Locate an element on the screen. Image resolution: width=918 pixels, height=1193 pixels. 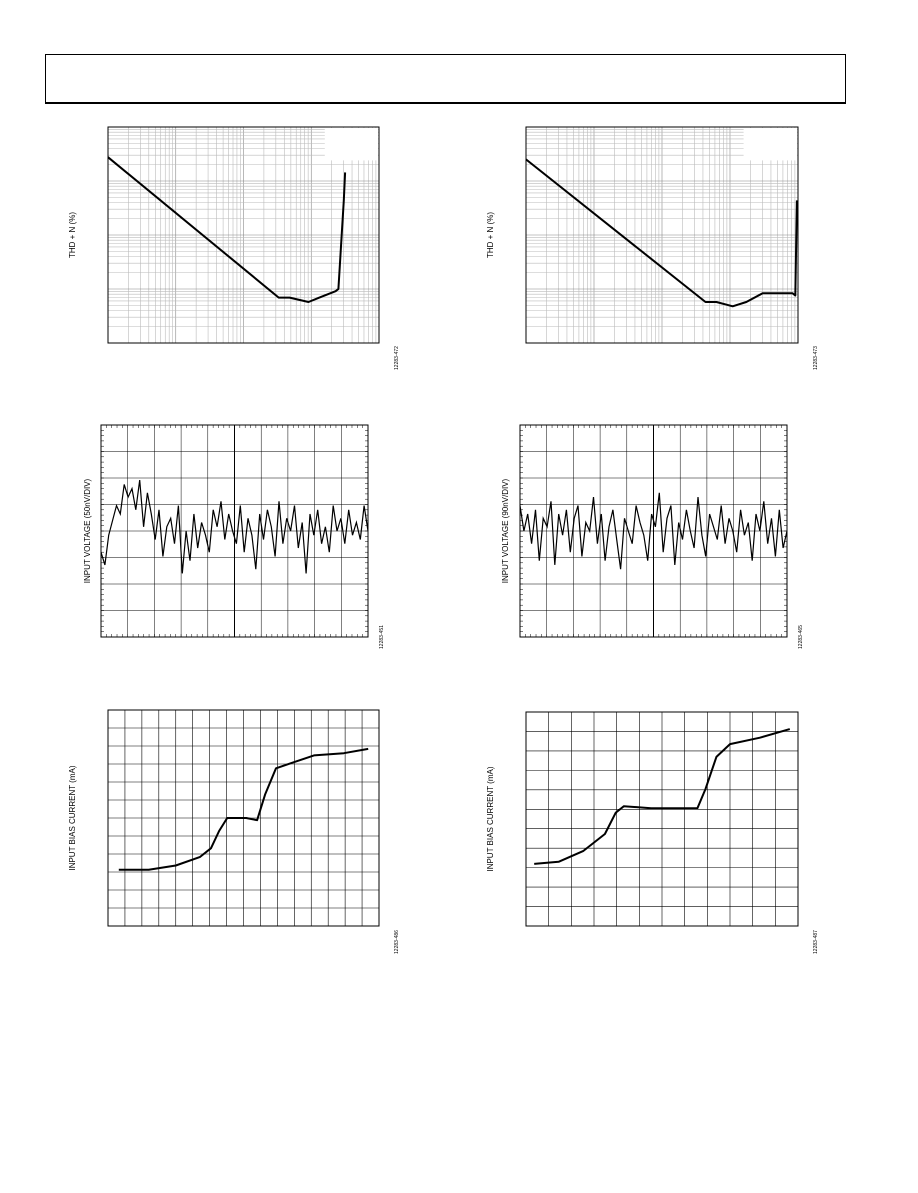
chart: INPUT BIAS CURRENT (mA) 12283-487 is located at coordinates (652, 832).